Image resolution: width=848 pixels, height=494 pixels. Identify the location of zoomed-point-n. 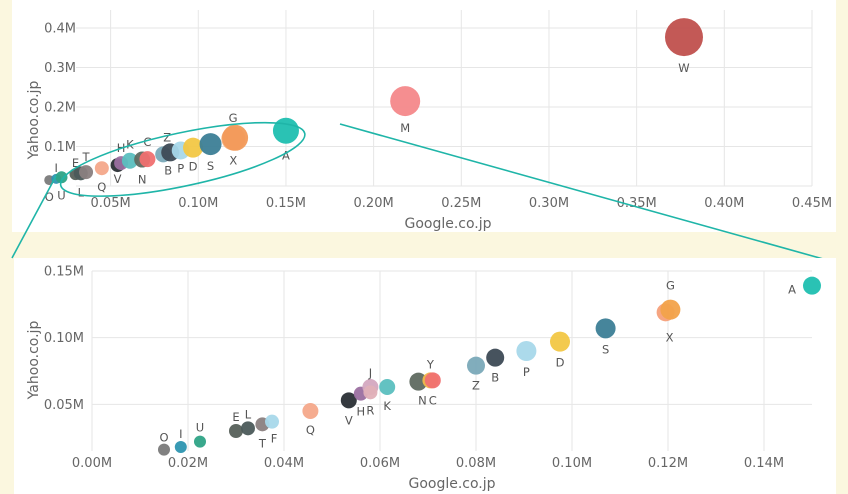
(418, 381).